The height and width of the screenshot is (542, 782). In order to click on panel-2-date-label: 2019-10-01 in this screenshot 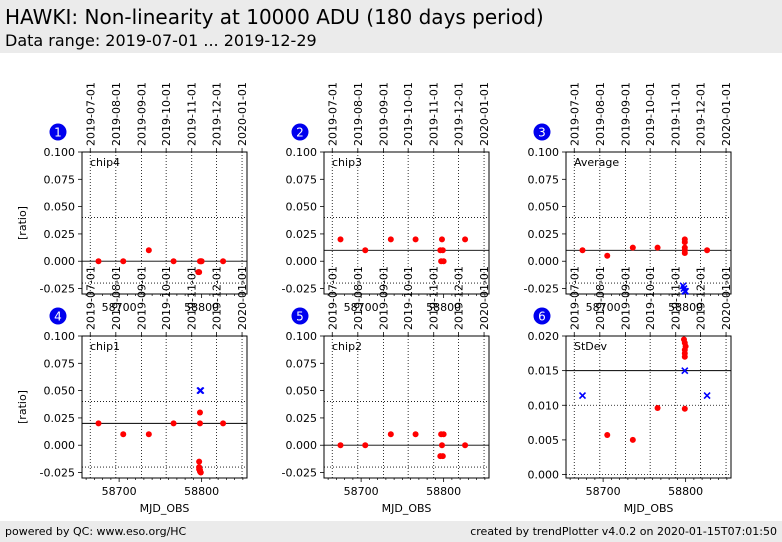, I will do `click(408, 114)`.